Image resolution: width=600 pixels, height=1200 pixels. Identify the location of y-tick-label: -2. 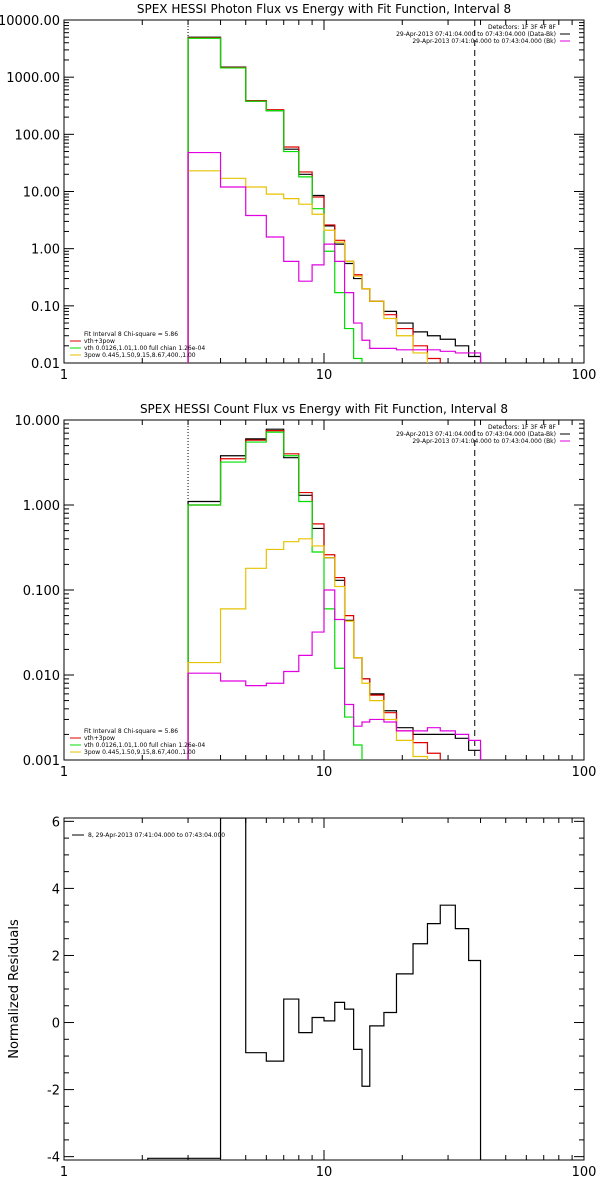
(53, 1091).